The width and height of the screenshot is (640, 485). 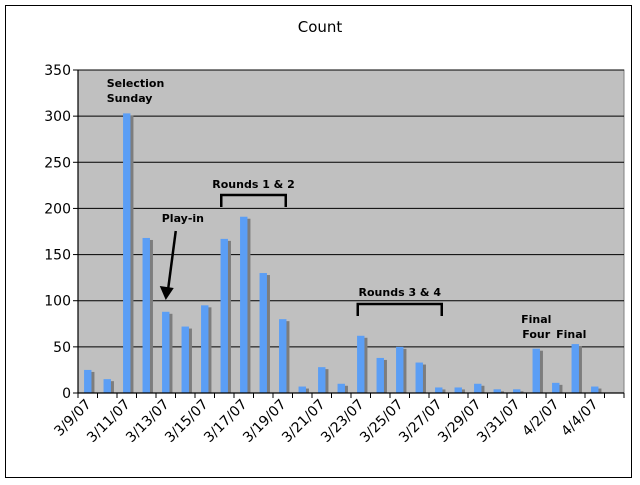 I want to click on y-tick-label: 50, so click(x=62, y=348).